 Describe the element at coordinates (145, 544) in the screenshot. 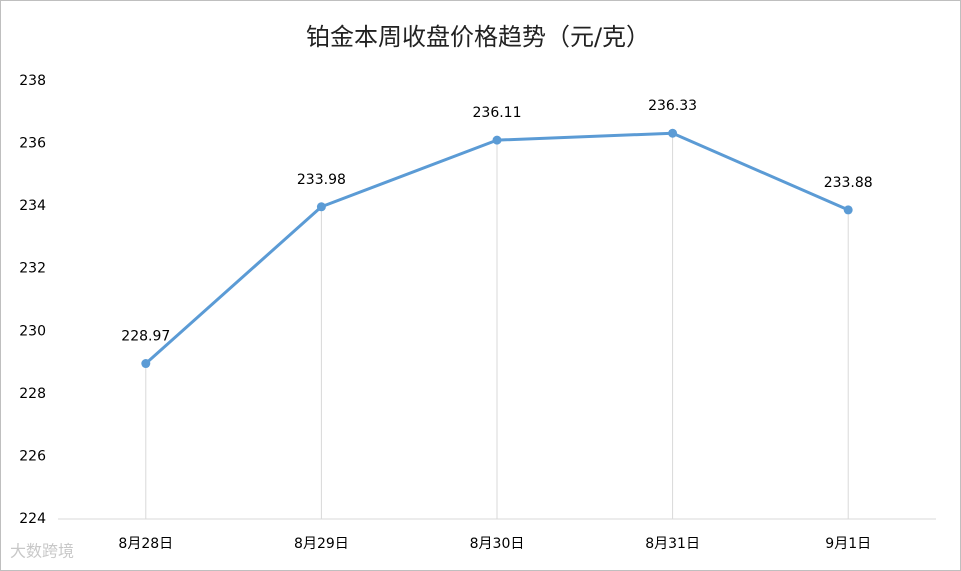

I see `x-tick-label: 8月28日` at that location.